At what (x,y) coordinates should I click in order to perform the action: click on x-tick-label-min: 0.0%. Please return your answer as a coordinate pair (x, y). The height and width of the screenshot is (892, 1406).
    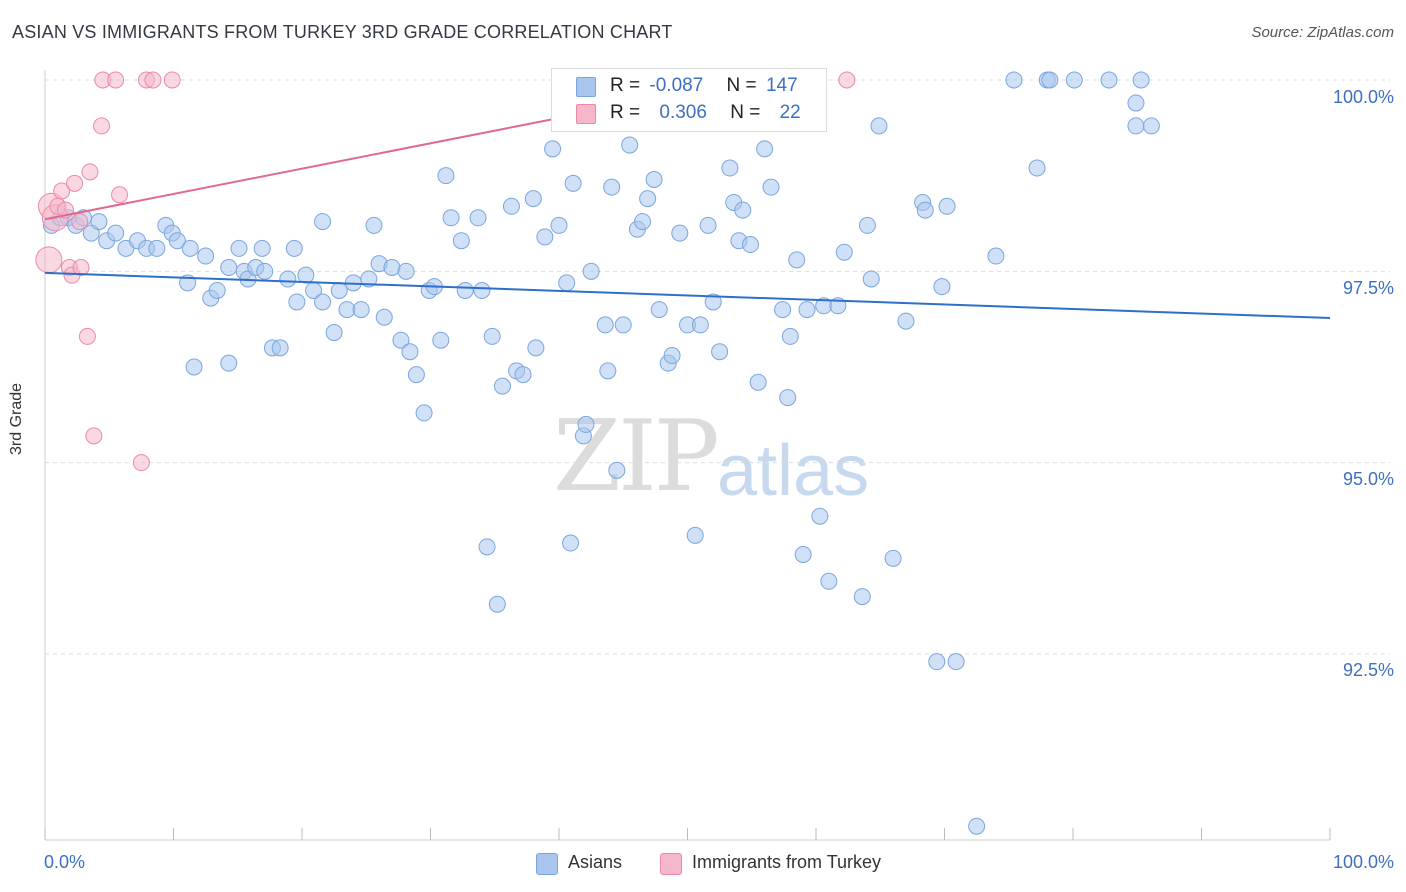
    Looking at the image, I should click on (65, 862).